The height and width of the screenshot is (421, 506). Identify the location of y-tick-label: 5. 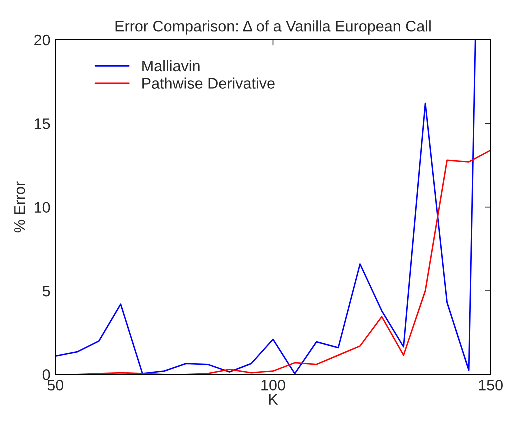
(46, 291).